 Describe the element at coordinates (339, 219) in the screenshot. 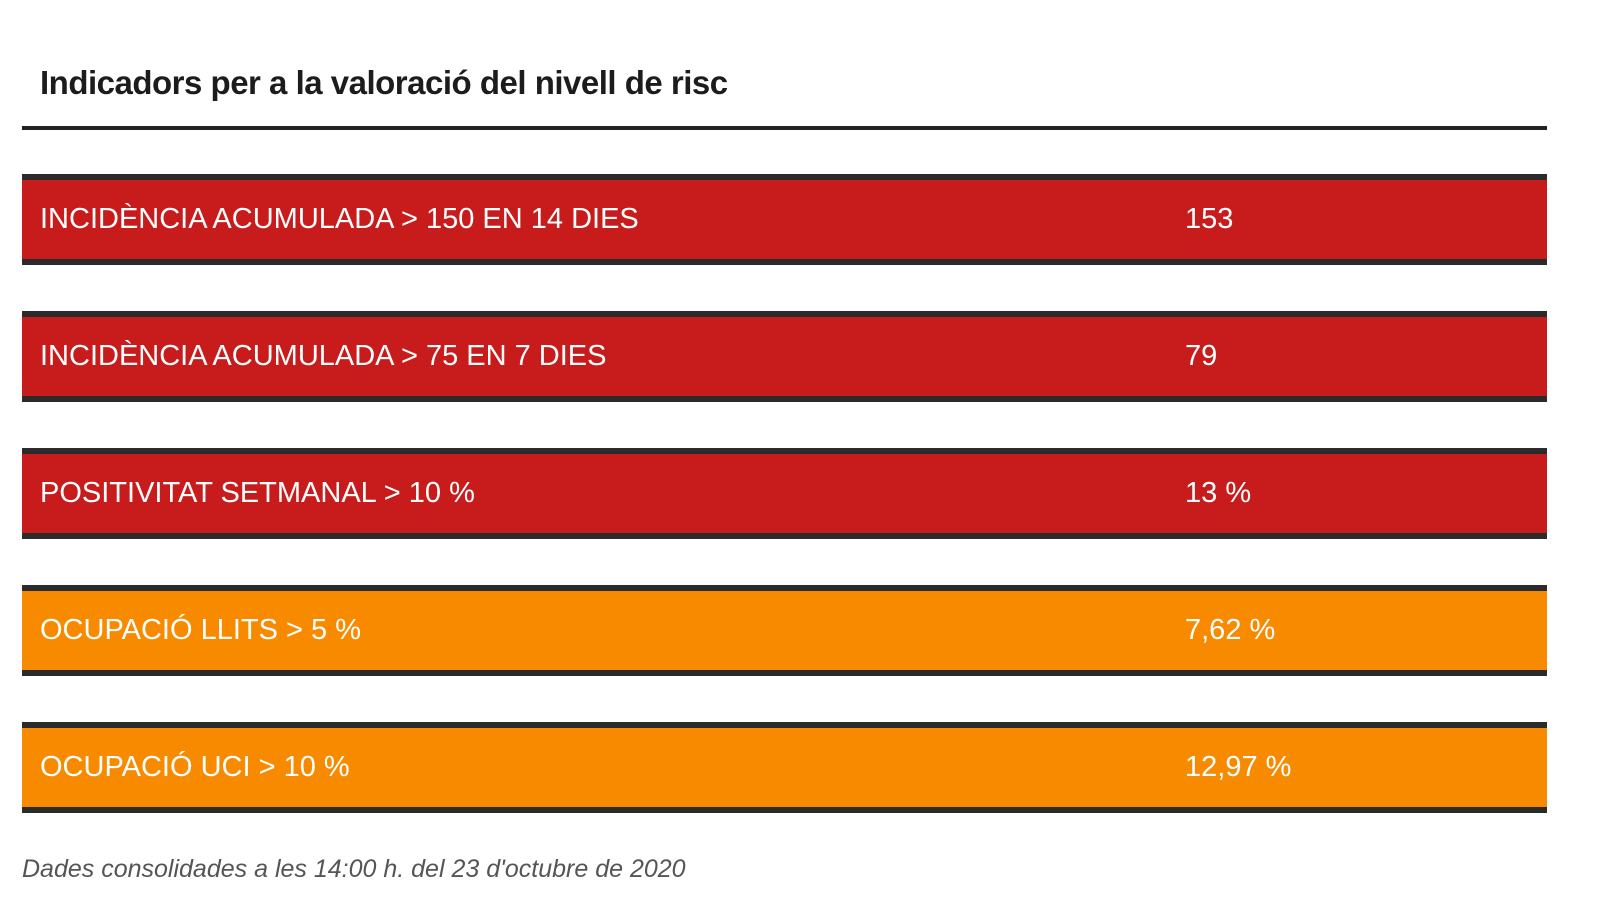

I see `indicator-label: INCIDÈNCIA ACUMULADA > 150 EN 14 DIES` at that location.